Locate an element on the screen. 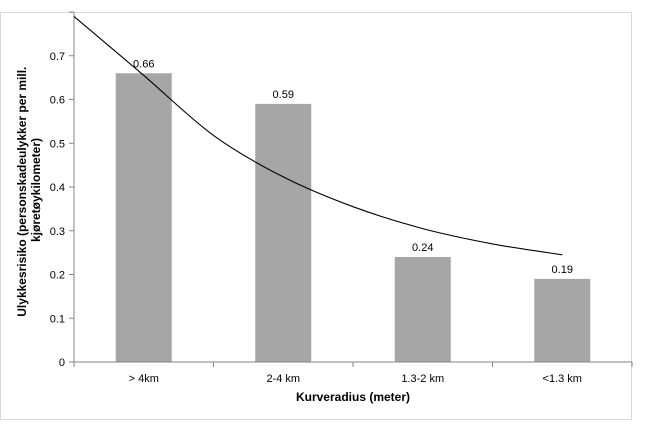  y-tick-label: 0.1 is located at coordinates (57, 319).